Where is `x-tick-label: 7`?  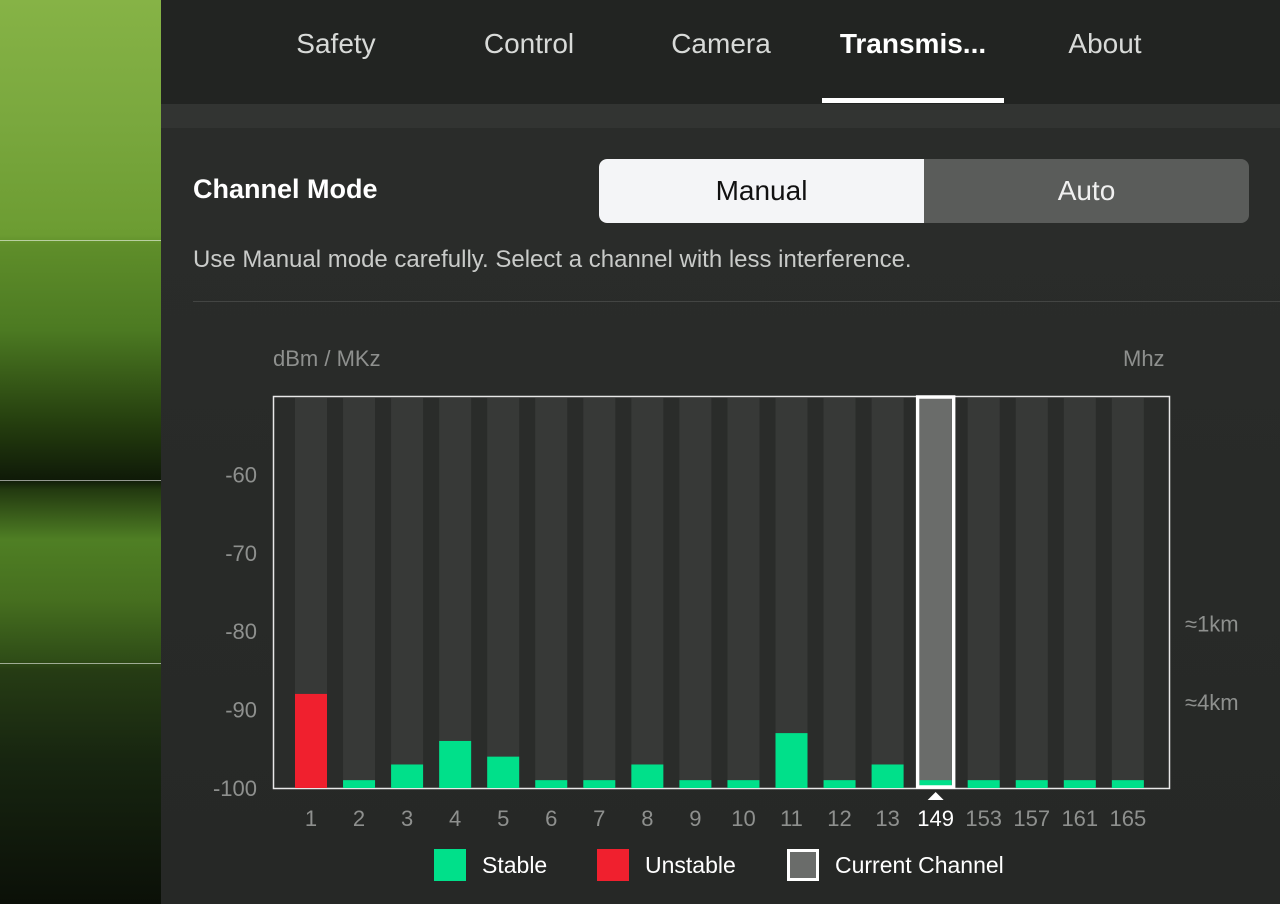
x-tick-label: 7 is located at coordinates (599, 818).